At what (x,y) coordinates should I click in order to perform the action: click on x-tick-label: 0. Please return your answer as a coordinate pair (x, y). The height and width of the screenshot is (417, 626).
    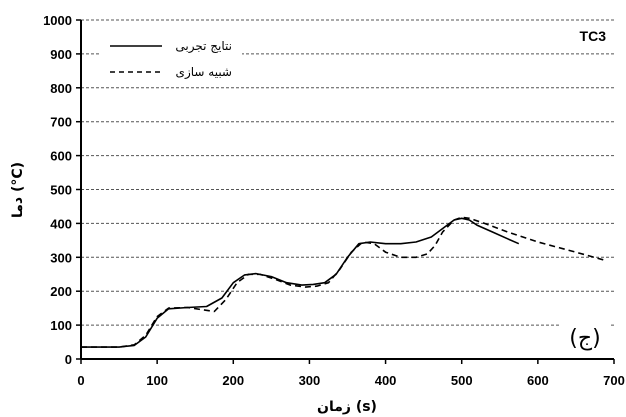
    Looking at the image, I should click on (80, 380).